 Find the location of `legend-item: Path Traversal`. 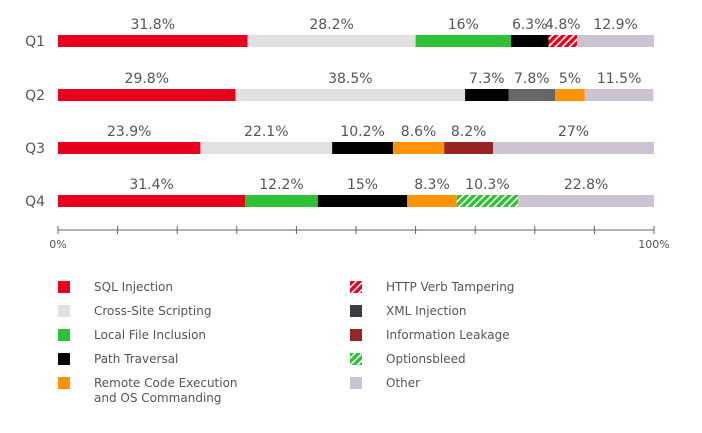

legend-item: Path Traversal is located at coordinates (118, 359).